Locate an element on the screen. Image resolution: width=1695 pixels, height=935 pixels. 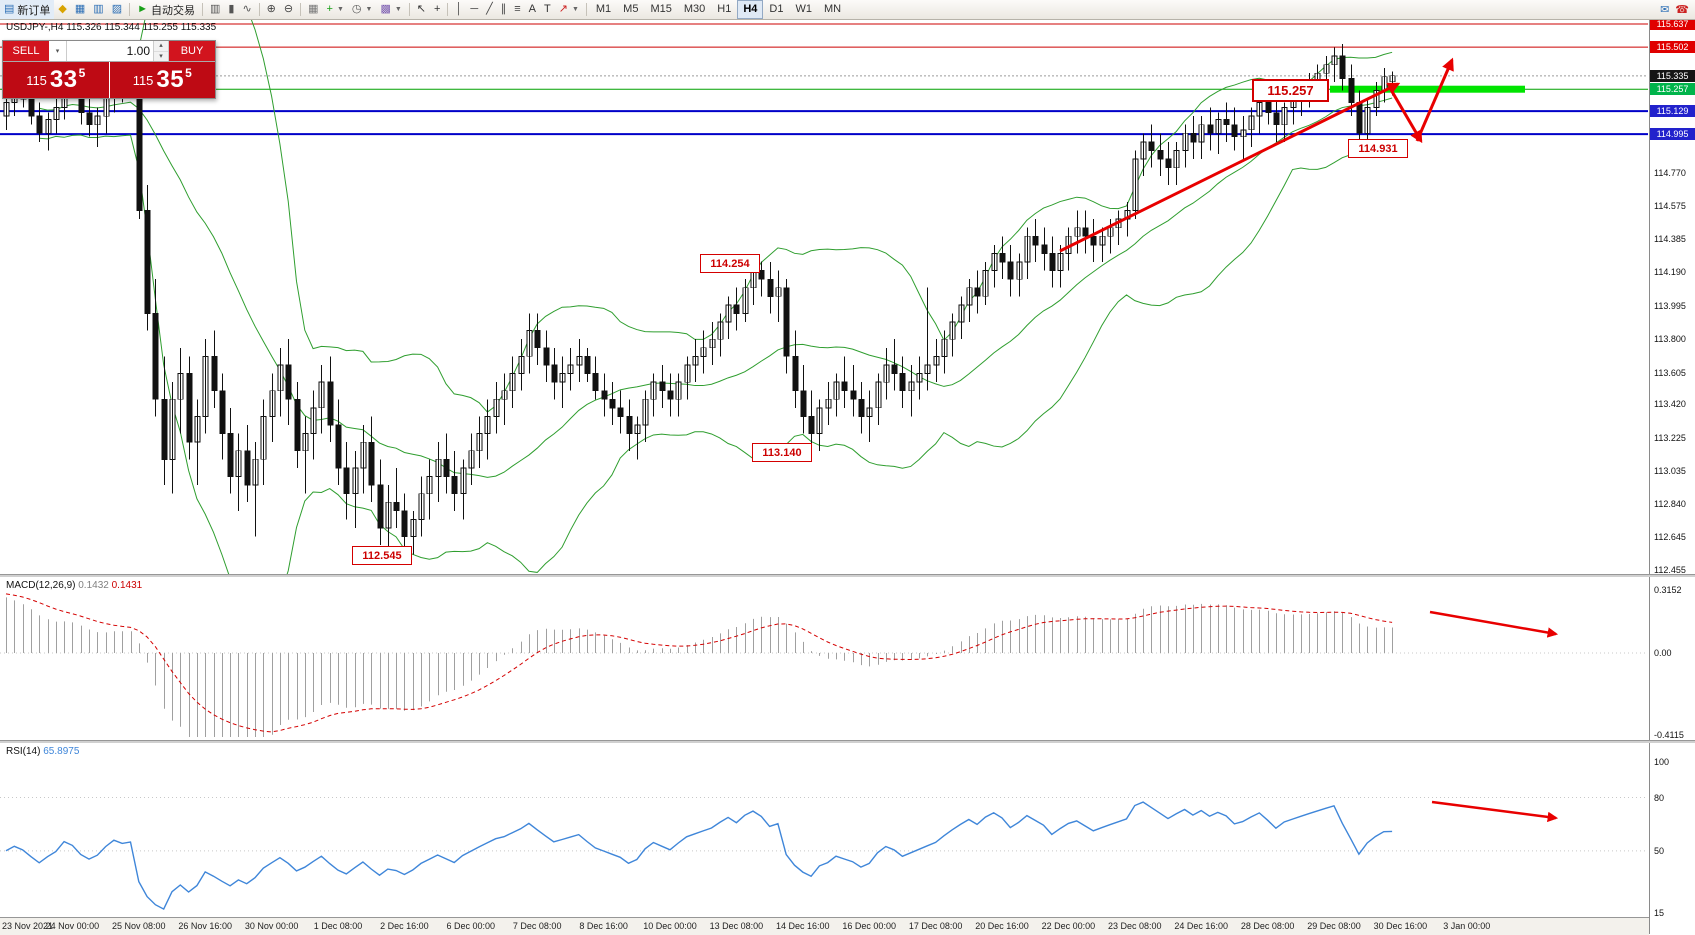
volume-dropdown: ▾ is located at coordinates (58, 51).